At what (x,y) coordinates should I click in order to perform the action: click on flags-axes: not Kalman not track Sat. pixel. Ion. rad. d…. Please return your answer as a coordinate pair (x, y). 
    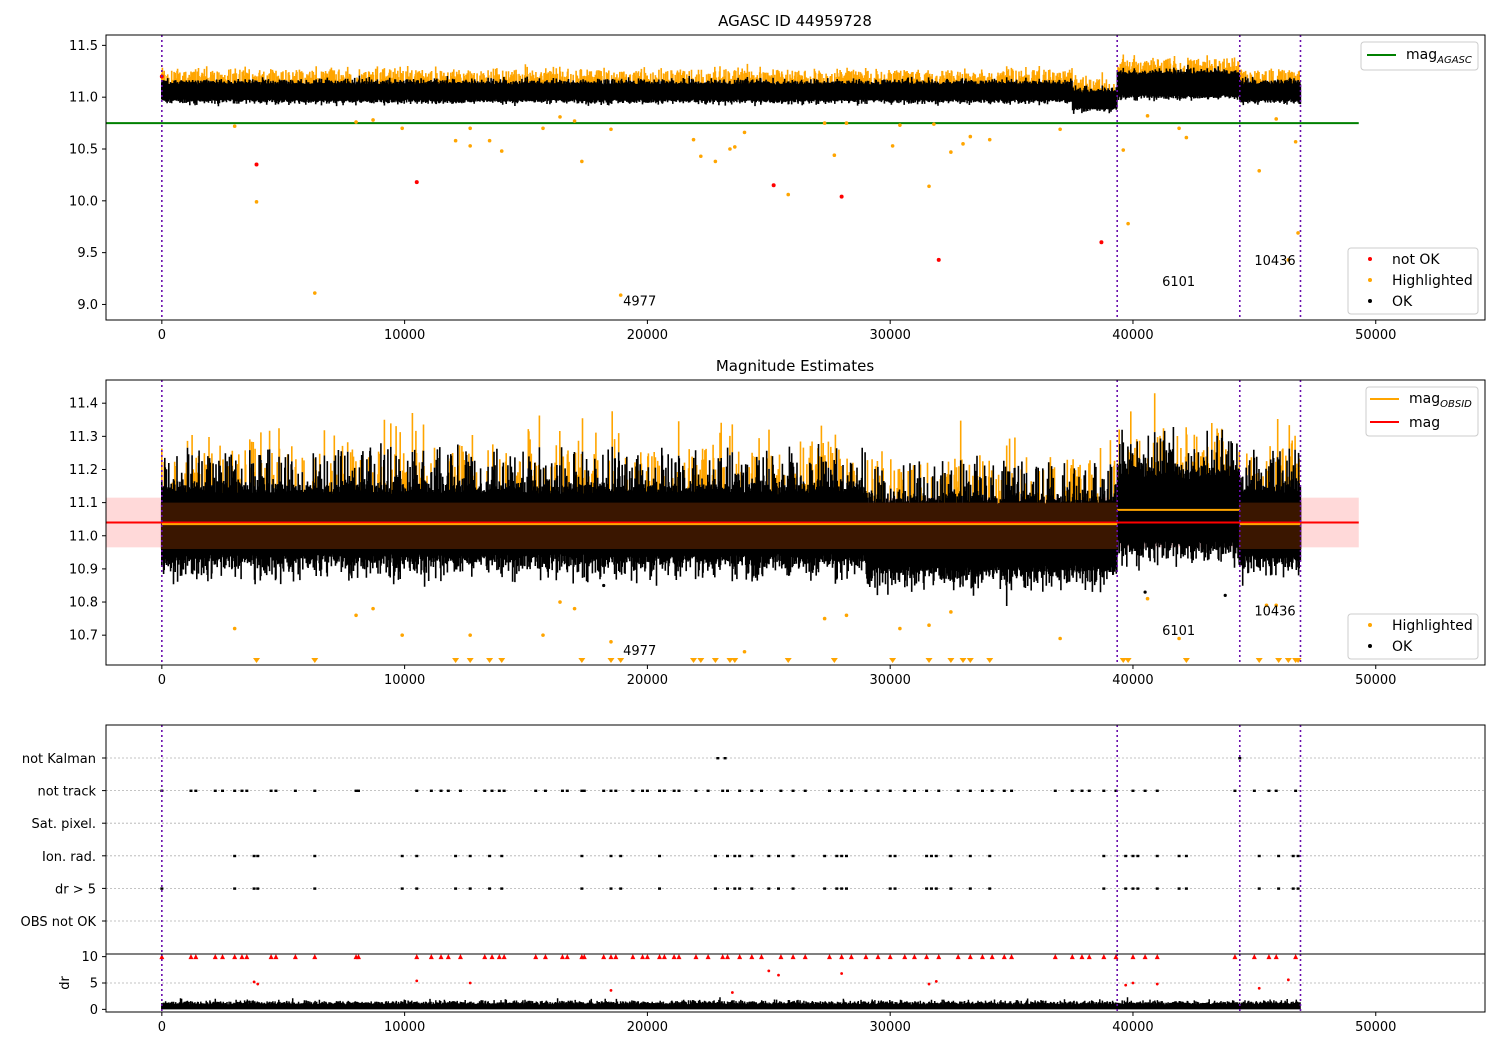
    Looking at the image, I should click on (63, 841).